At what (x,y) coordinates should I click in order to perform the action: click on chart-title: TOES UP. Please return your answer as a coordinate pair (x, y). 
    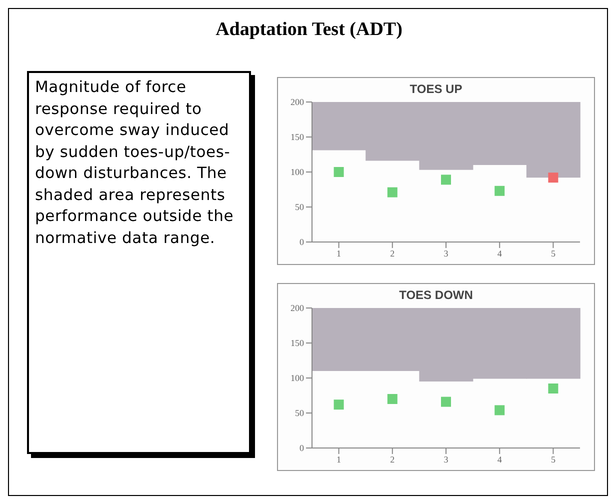
    Looking at the image, I should click on (436, 89).